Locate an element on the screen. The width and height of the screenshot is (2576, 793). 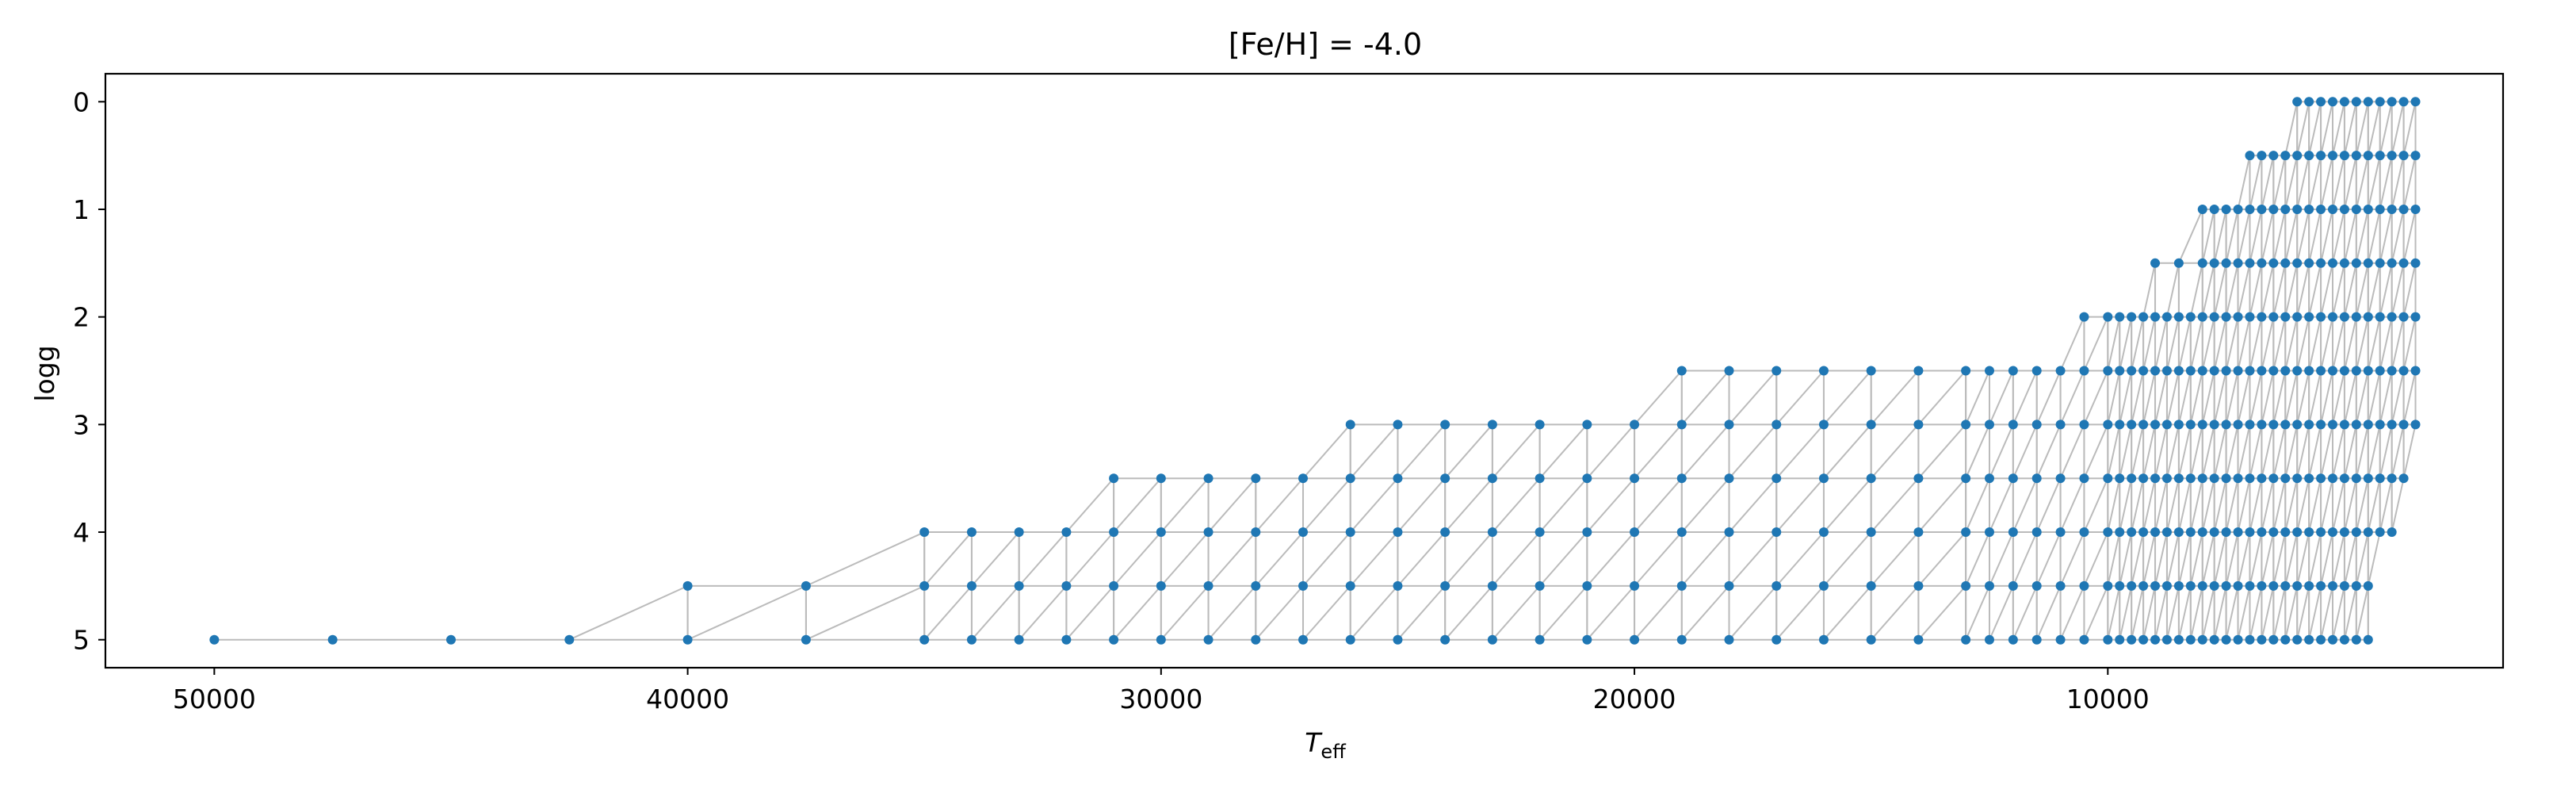
y-tick-label: 5 is located at coordinates (81, 641).